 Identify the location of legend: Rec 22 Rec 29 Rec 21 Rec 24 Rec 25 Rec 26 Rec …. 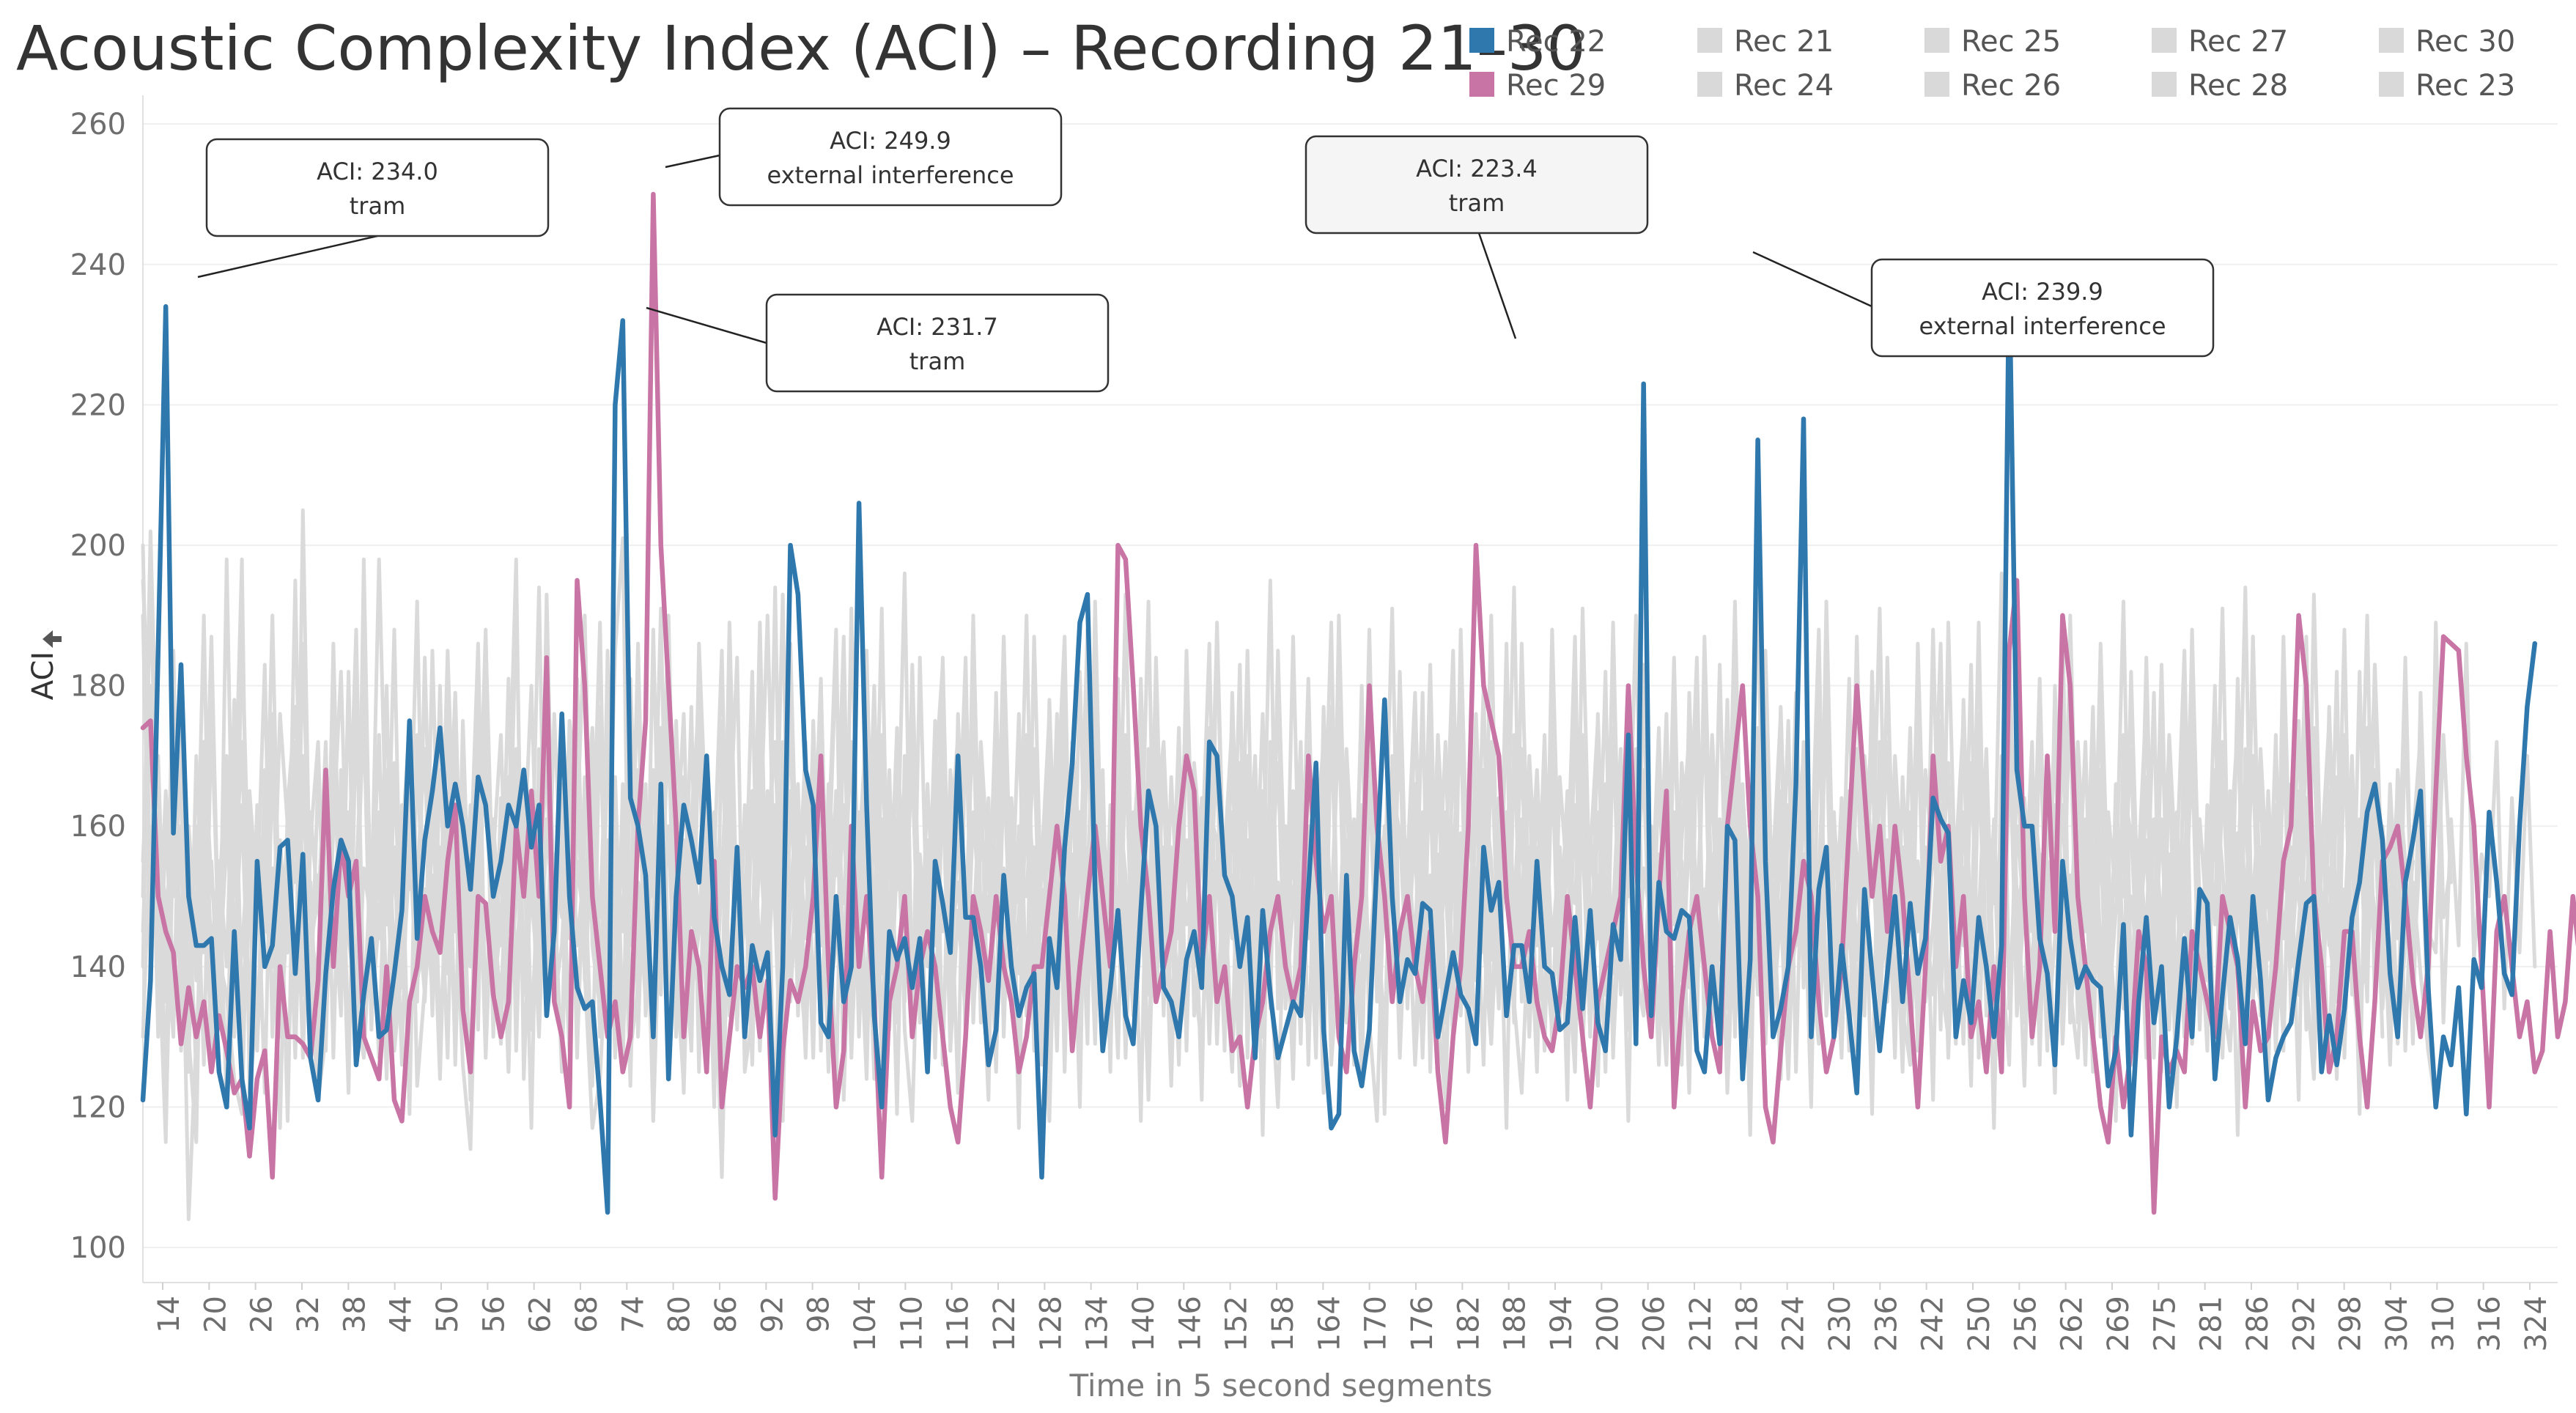
(1992, 64).